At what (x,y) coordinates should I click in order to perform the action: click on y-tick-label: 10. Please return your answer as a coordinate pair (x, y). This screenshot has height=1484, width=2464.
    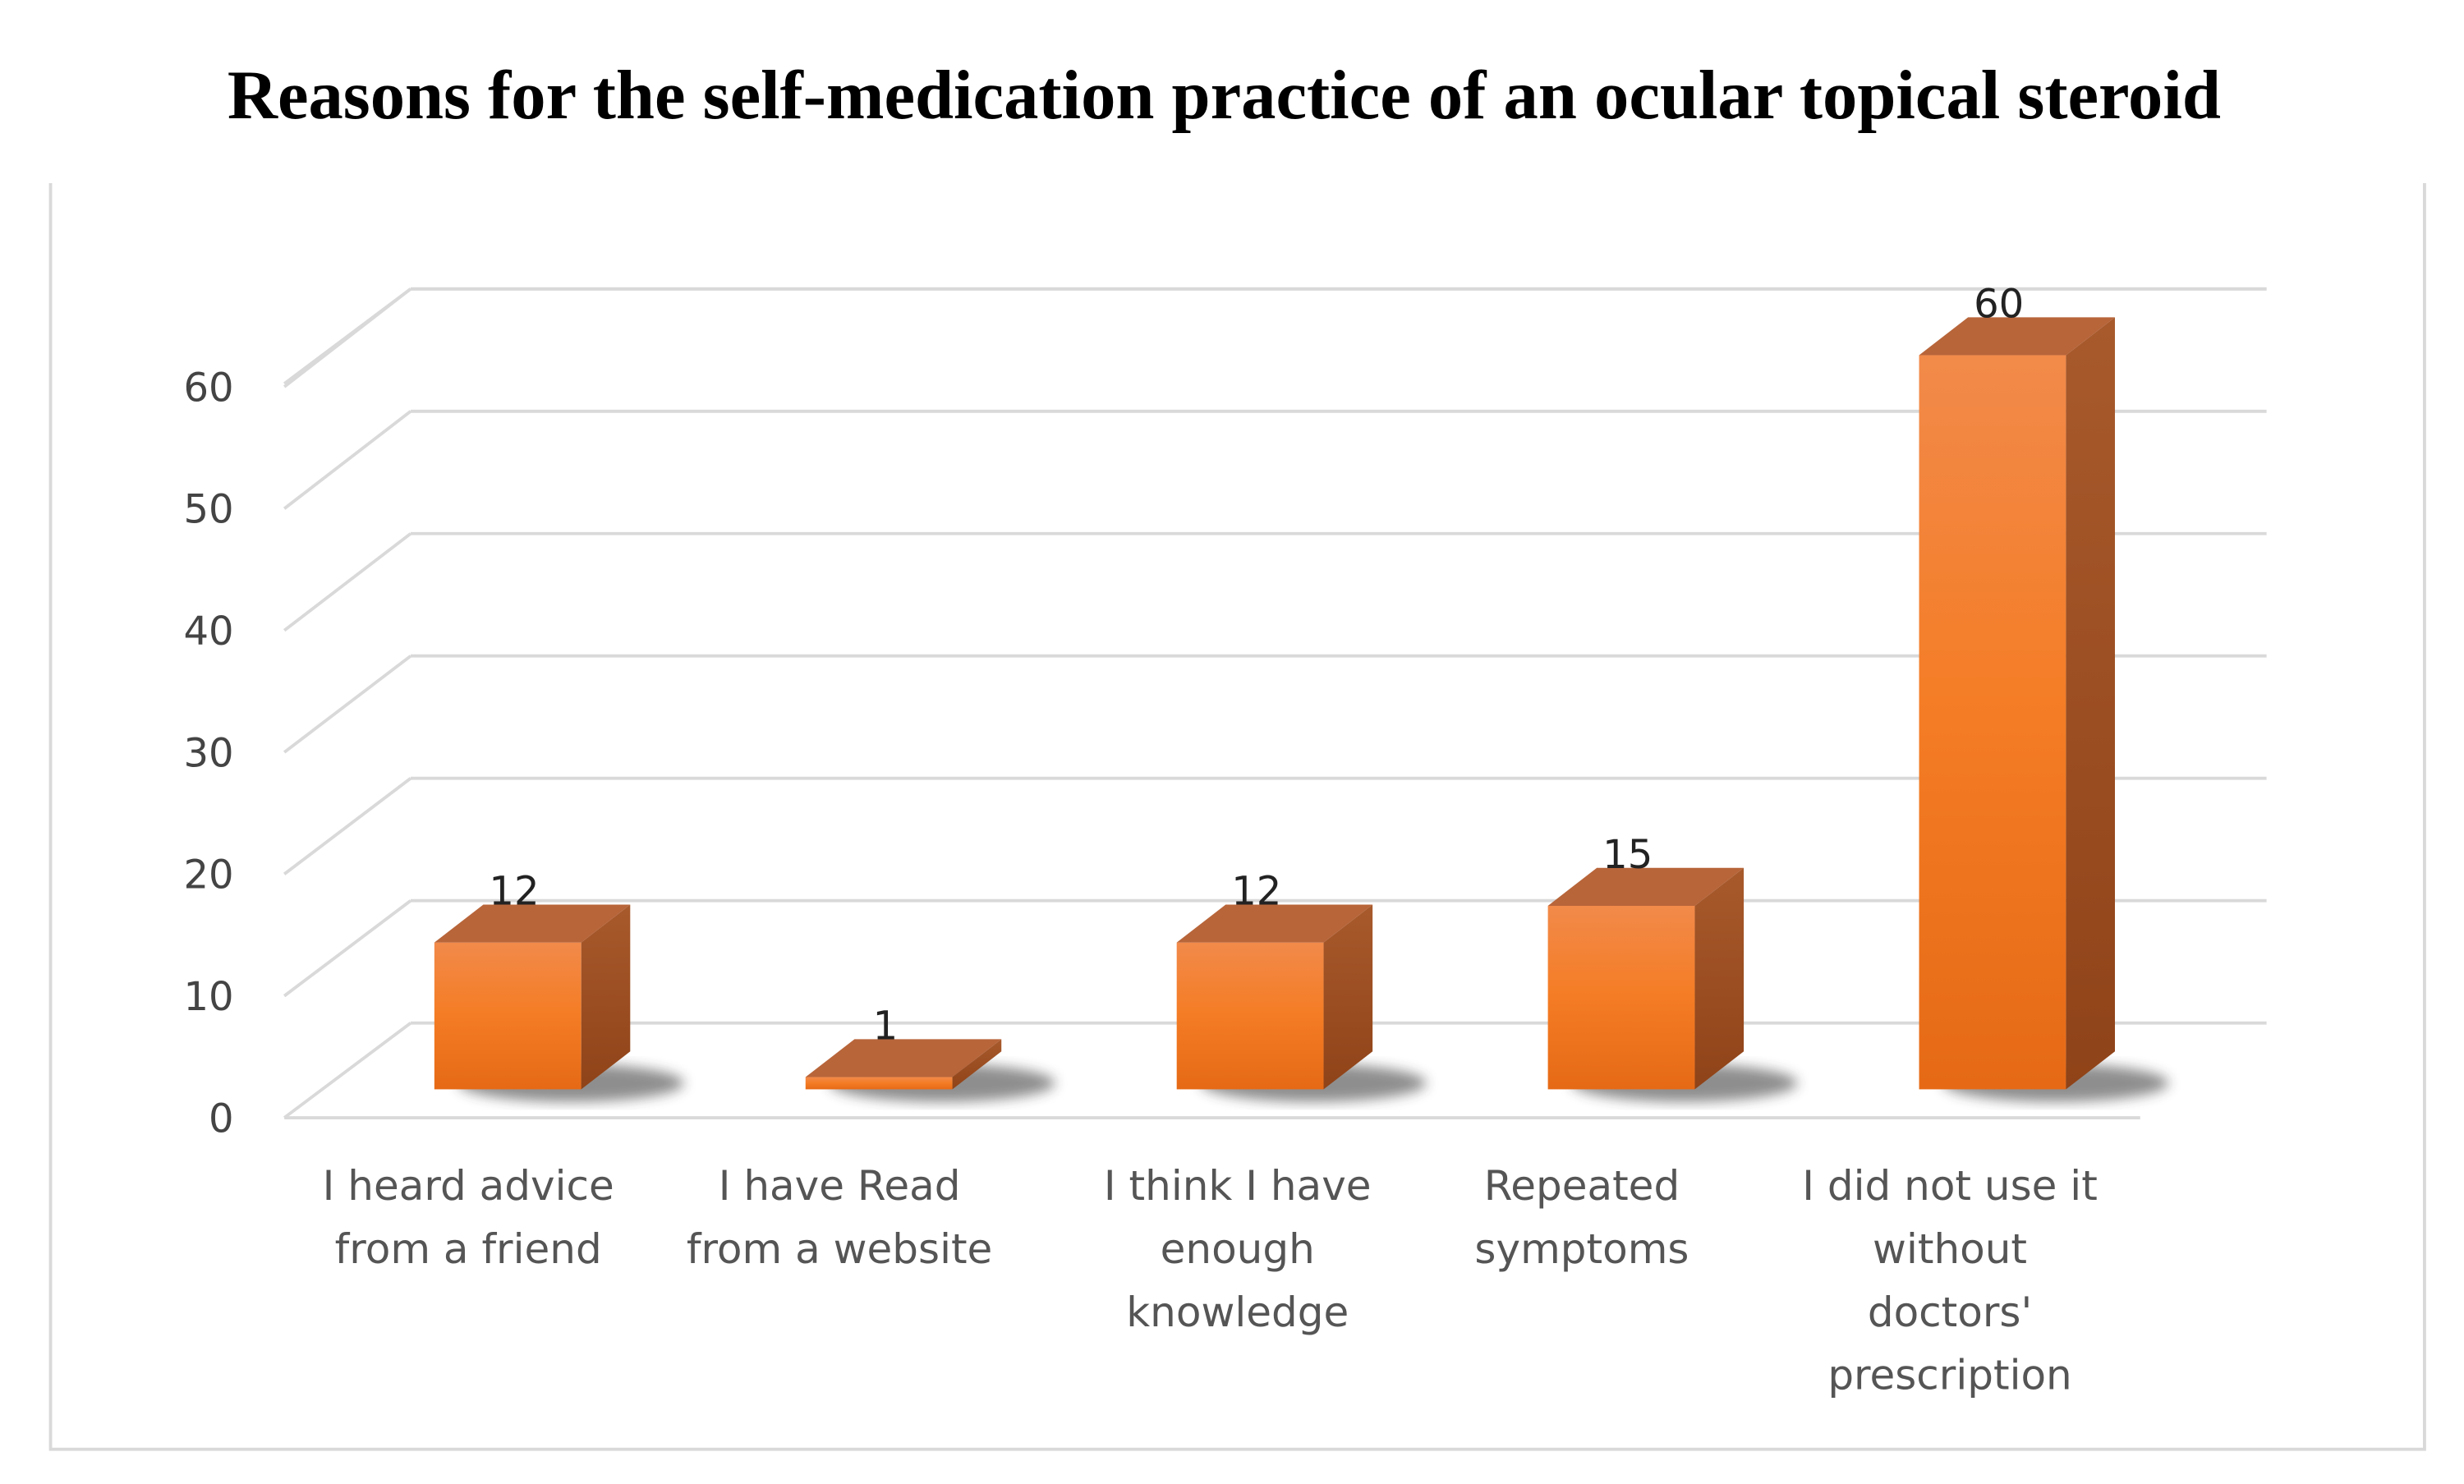
    Looking at the image, I should click on (208, 997).